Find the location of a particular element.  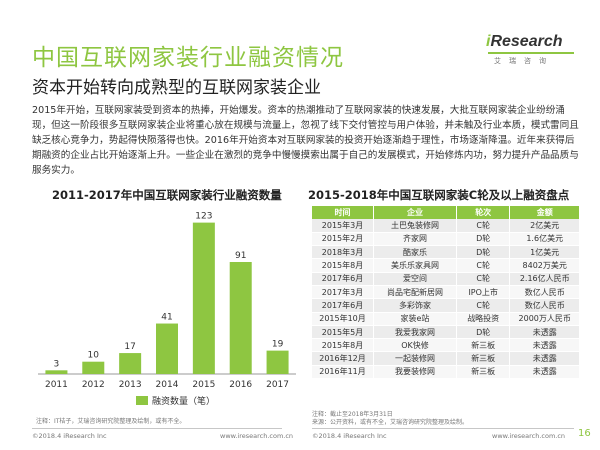

column-header: 轮次 is located at coordinates (483, 212).